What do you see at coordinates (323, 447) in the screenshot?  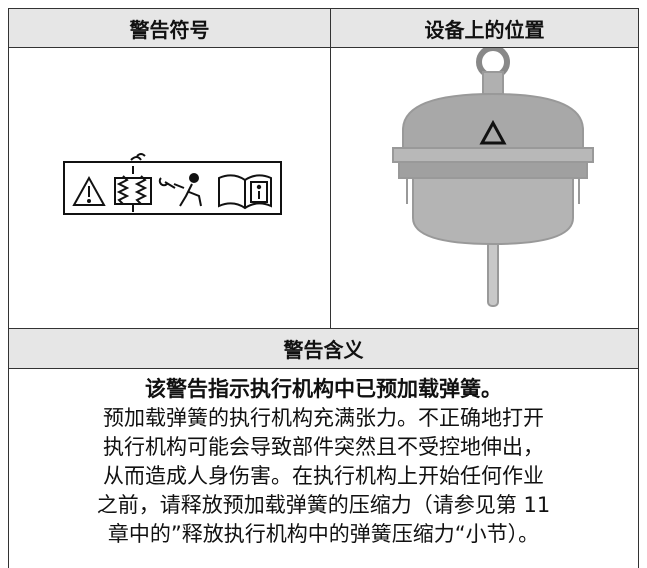 I see `meaning-line: 执行机构可能会导致部件突然且不受控地伸出，` at bounding box center [323, 447].